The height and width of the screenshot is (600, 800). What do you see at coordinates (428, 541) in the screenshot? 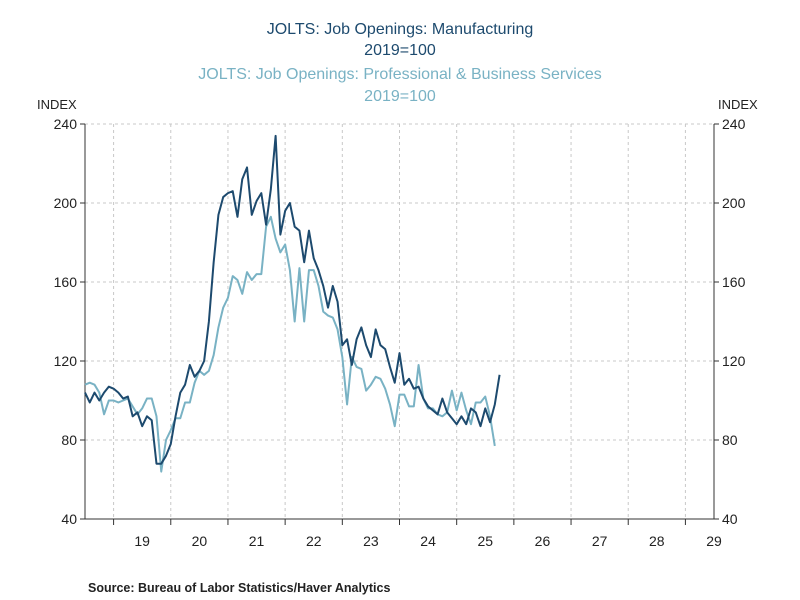
I see `x-tick-label: 24` at bounding box center [428, 541].